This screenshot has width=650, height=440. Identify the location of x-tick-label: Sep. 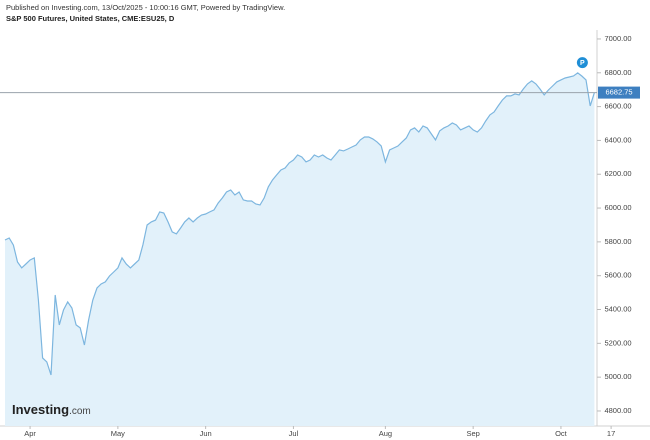
(472, 433).